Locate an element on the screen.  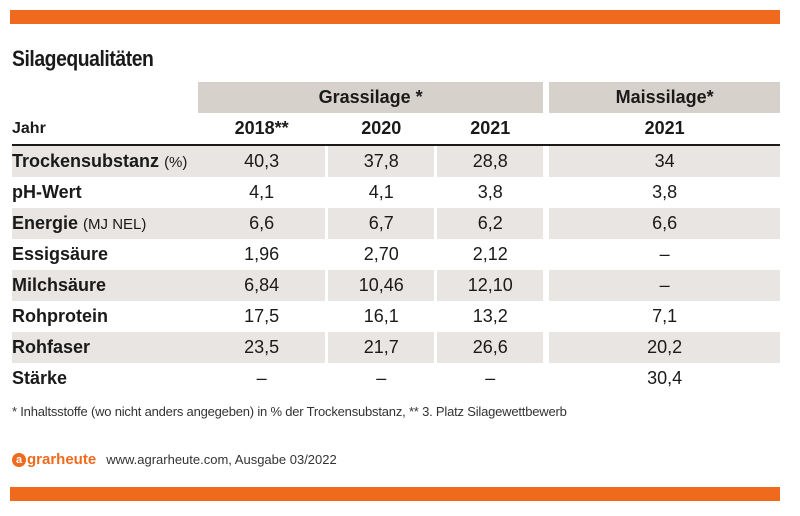
table-row: Milchsäure 6,84 10,46 12,10– is located at coordinates (396, 285).